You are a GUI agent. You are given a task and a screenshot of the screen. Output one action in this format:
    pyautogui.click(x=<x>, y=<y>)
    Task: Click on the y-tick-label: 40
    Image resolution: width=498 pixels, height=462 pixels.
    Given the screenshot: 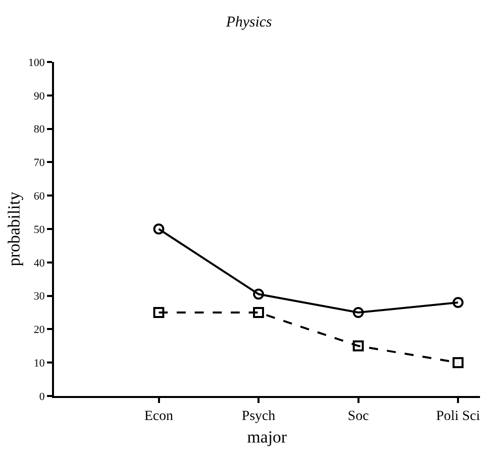 What is the action you would take?
    pyautogui.click(x=40, y=263)
    